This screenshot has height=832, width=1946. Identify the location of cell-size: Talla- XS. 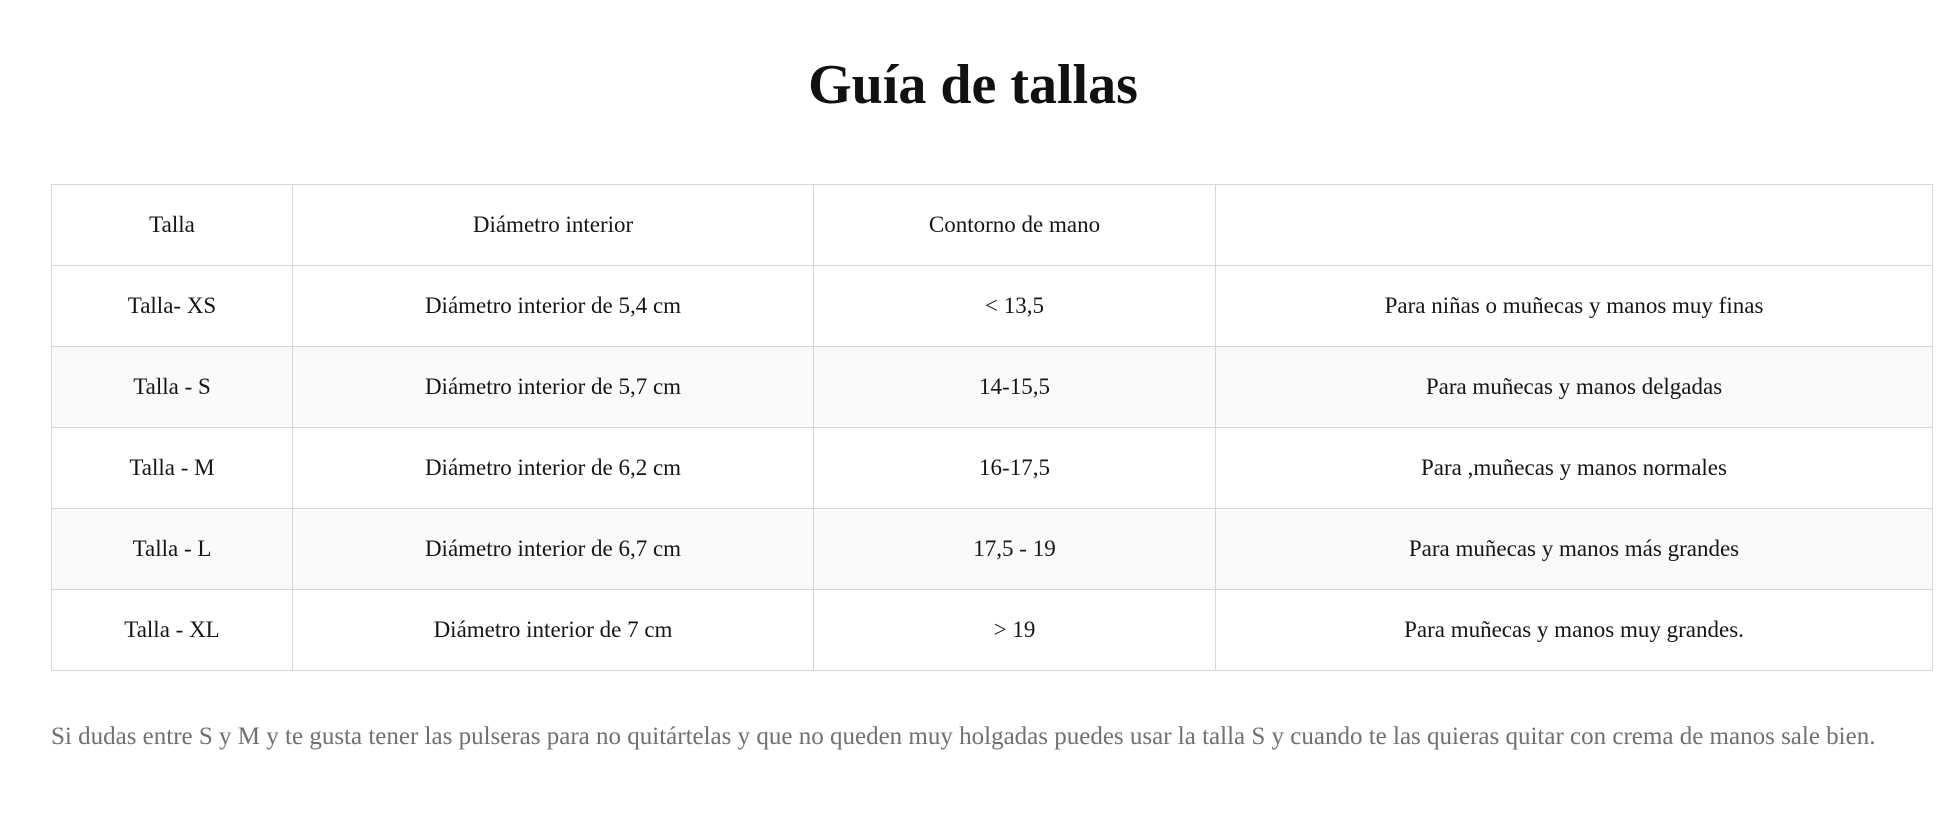
(172, 306).